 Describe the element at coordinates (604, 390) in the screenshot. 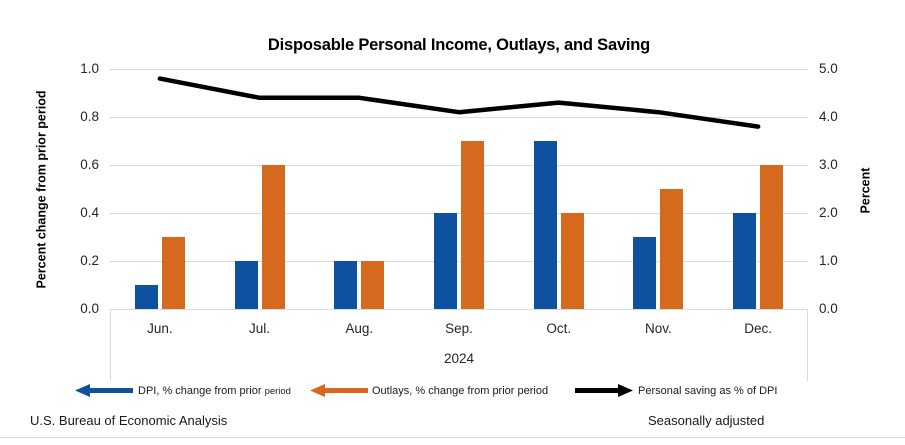

I see `saving-legend-arrow-icon` at that location.